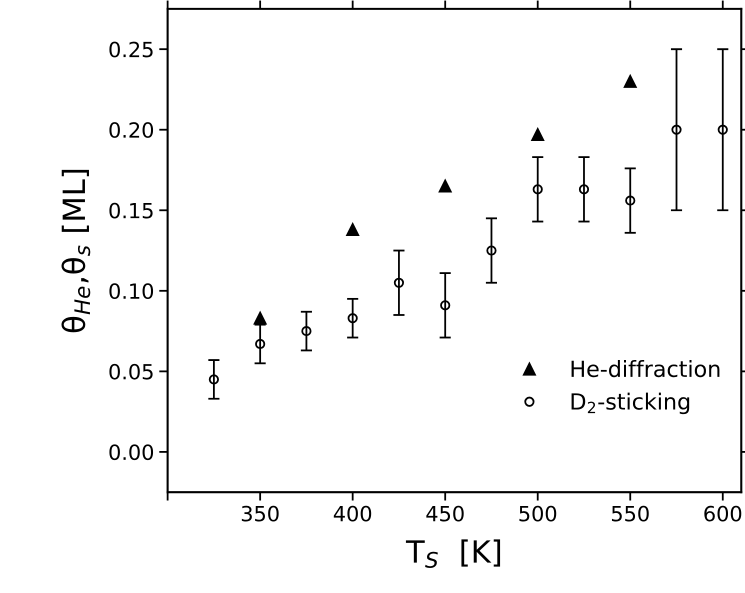 Image resolution: width=745 pixels, height=593 pixels. What do you see at coordinates (131, 210) in the screenshot?
I see `y-tick-label: 0.15` at bounding box center [131, 210].